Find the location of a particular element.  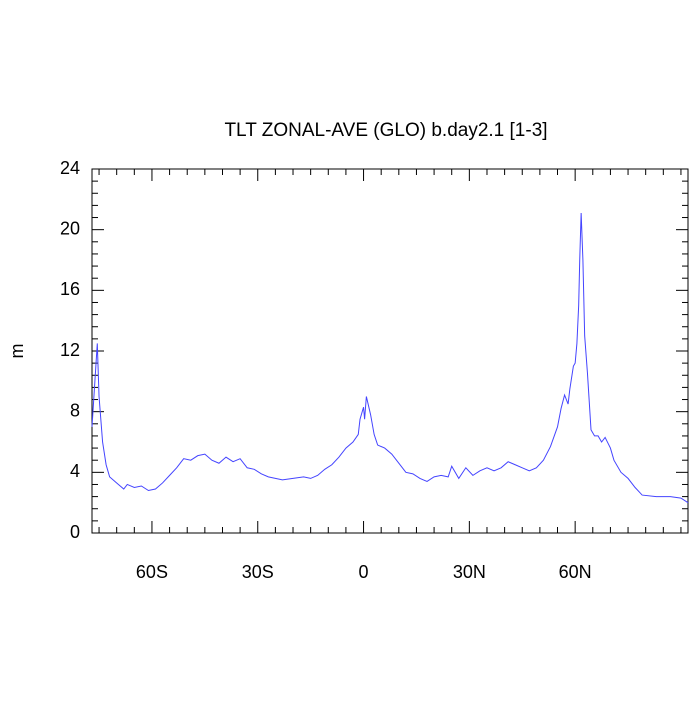

y-tick-label: 16 is located at coordinates (70, 289).